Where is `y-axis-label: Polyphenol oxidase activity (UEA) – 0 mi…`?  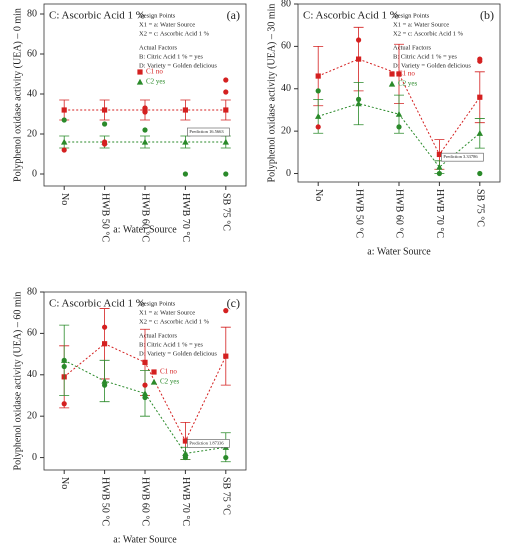
y-axis-label: Polyphenol oxidase activity (UEA) – 0 mi… is located at coordinates (17, 95).